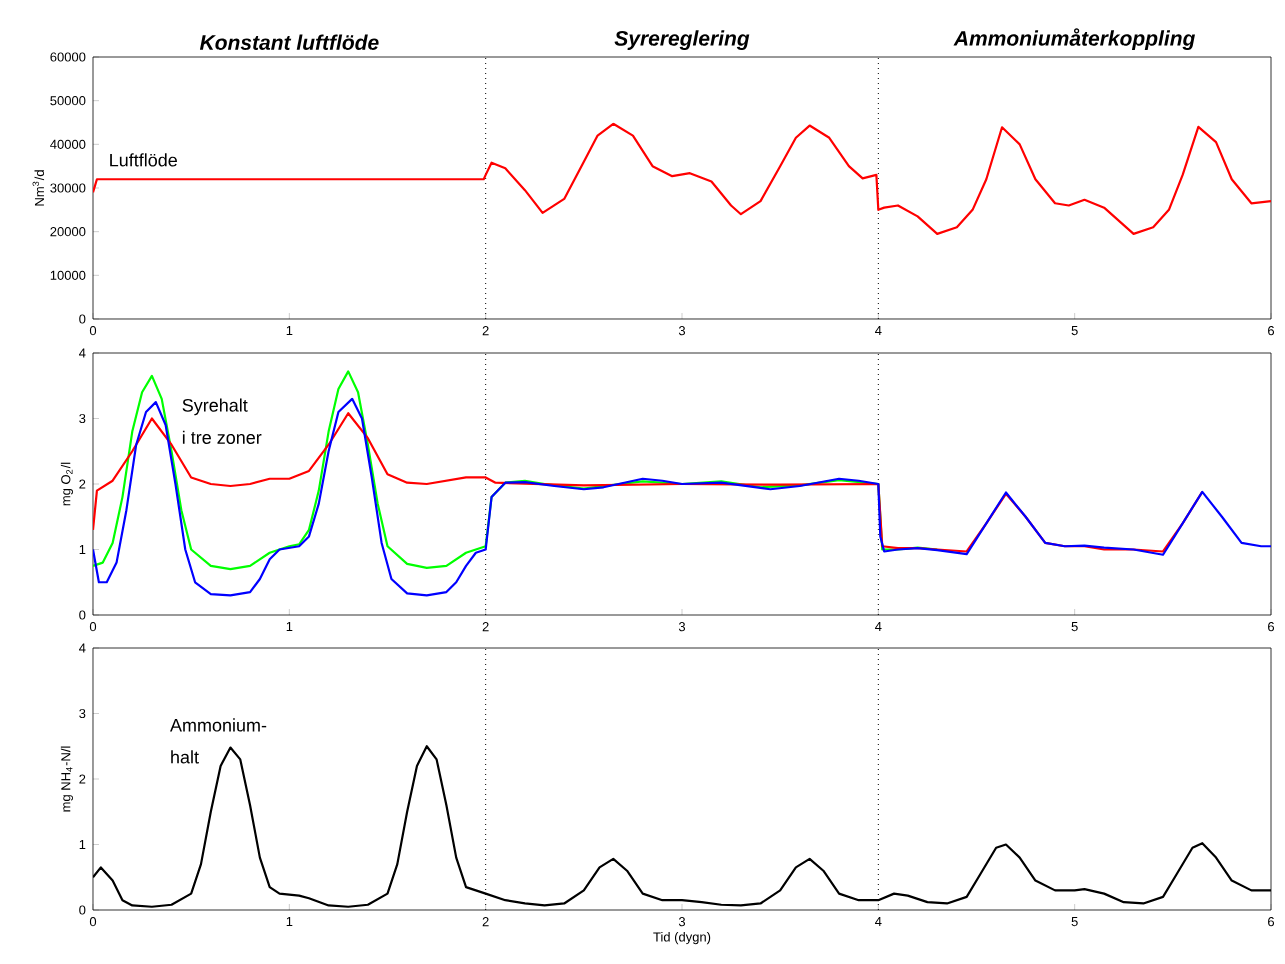  What do you see at coordinates (68, 188) in the screenshot?
I see `y-tick-label: 30000` at bounding box center [68, 188].